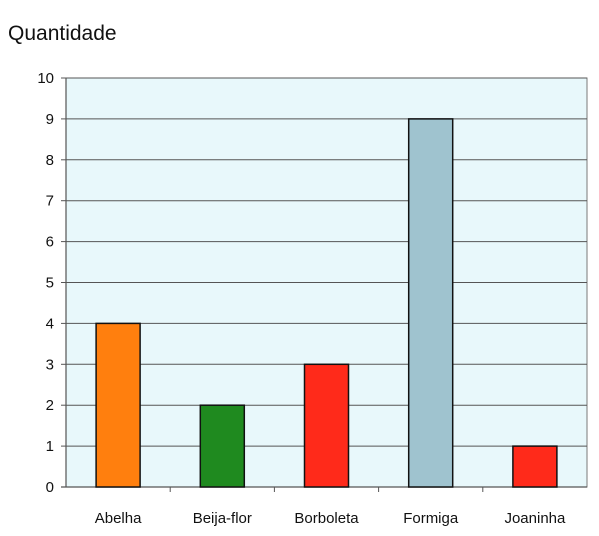 This screenshot has height=536, width=599. What do you see at coordinates (535, 518) in the screenshot?
I see `x-tick-label: Joaninha` at bounding box center [535, 518].